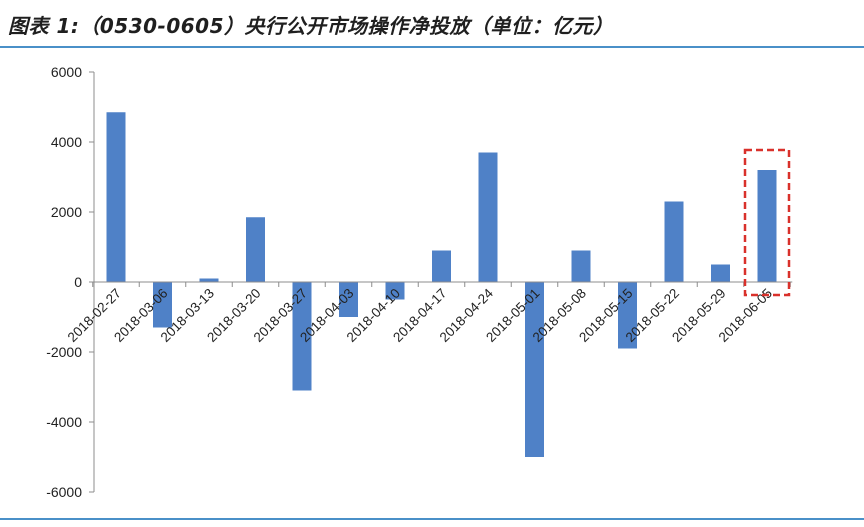  Describe the element at coordinates (311, 26) in the screenshot. I see `chart-title: 图表 1:（0530-0605）央行公开市场操作净投放（单位：亿元）` at that location.